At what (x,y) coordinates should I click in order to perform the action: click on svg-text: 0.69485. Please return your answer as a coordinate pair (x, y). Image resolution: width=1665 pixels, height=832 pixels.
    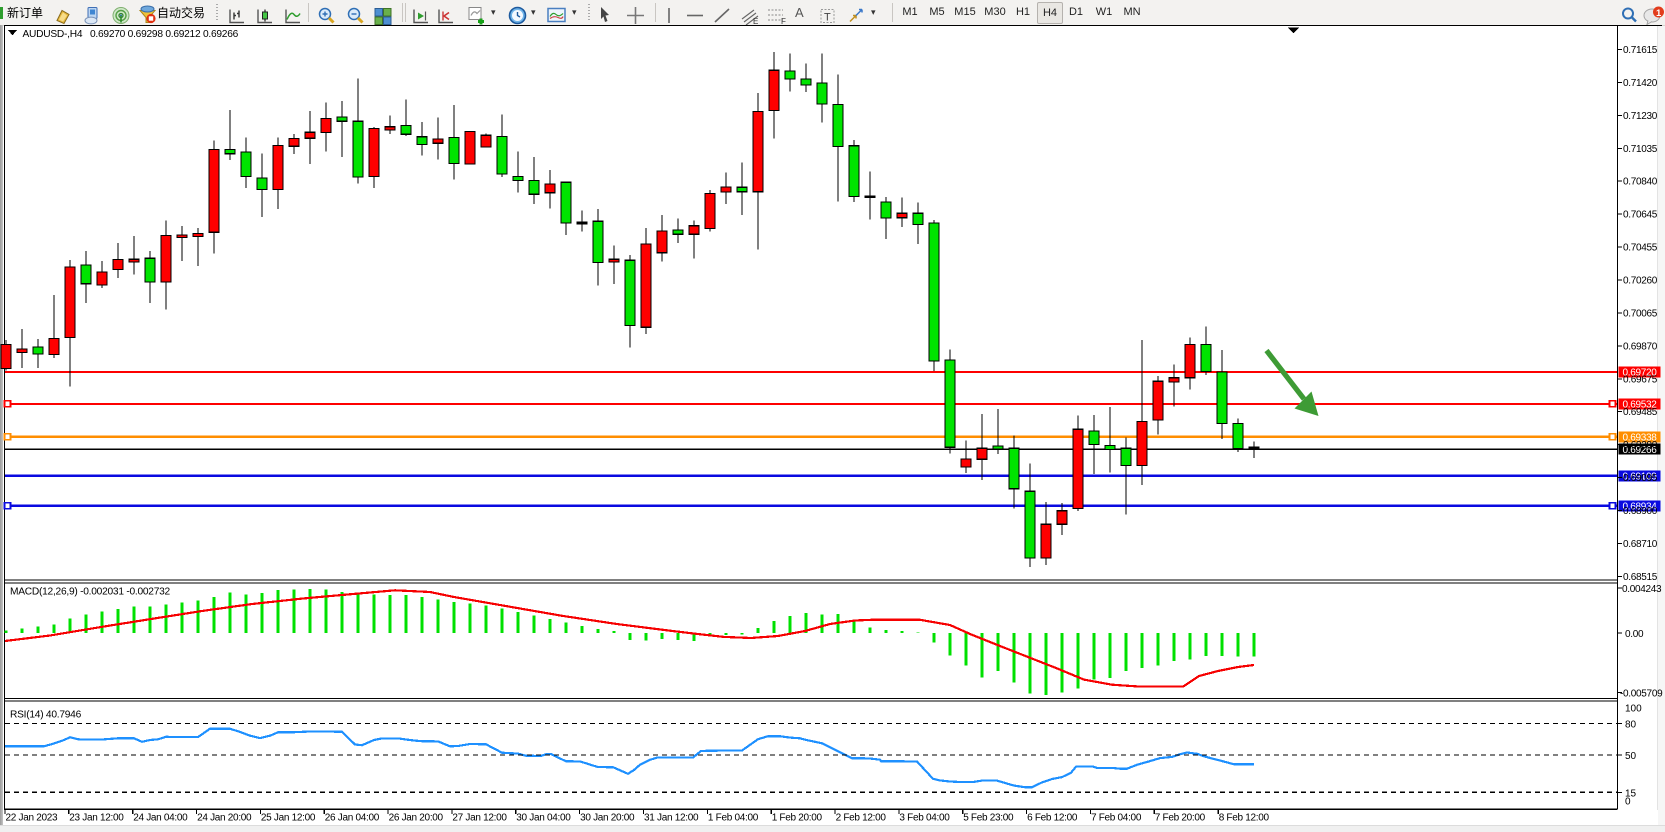
    Looking at the image, I should click on (1640, 412).